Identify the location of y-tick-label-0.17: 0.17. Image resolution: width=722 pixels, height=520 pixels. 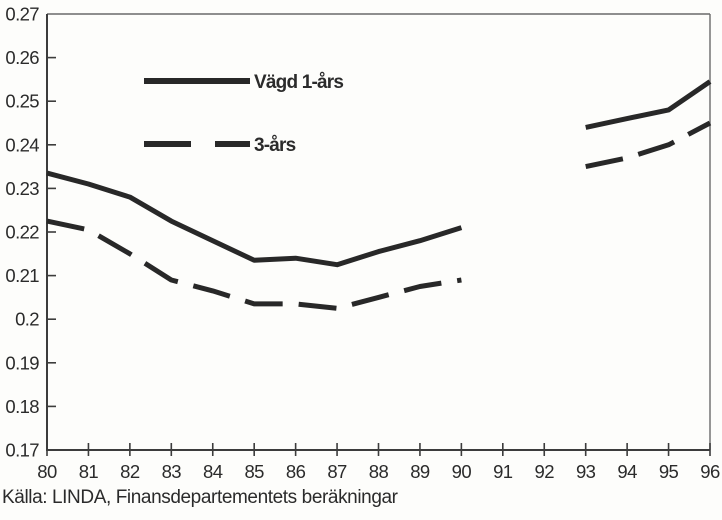
(22, 450).